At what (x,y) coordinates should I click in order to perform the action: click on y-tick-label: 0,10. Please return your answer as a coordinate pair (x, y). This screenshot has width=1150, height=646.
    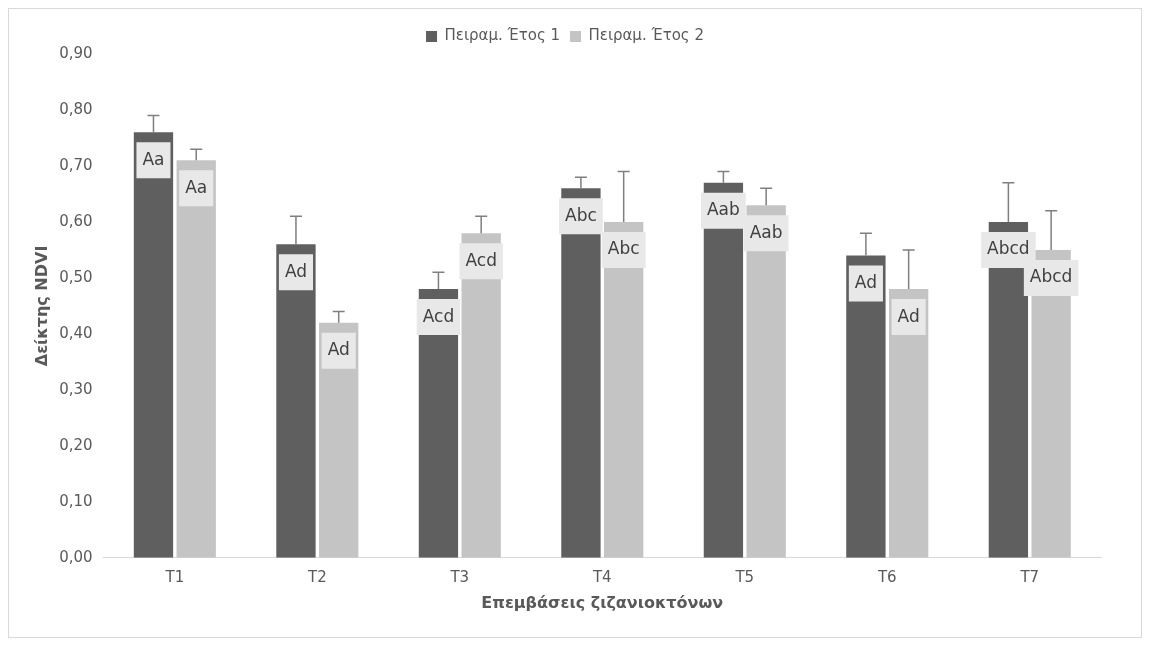
    Looking at the image, I should click on (76, 500).